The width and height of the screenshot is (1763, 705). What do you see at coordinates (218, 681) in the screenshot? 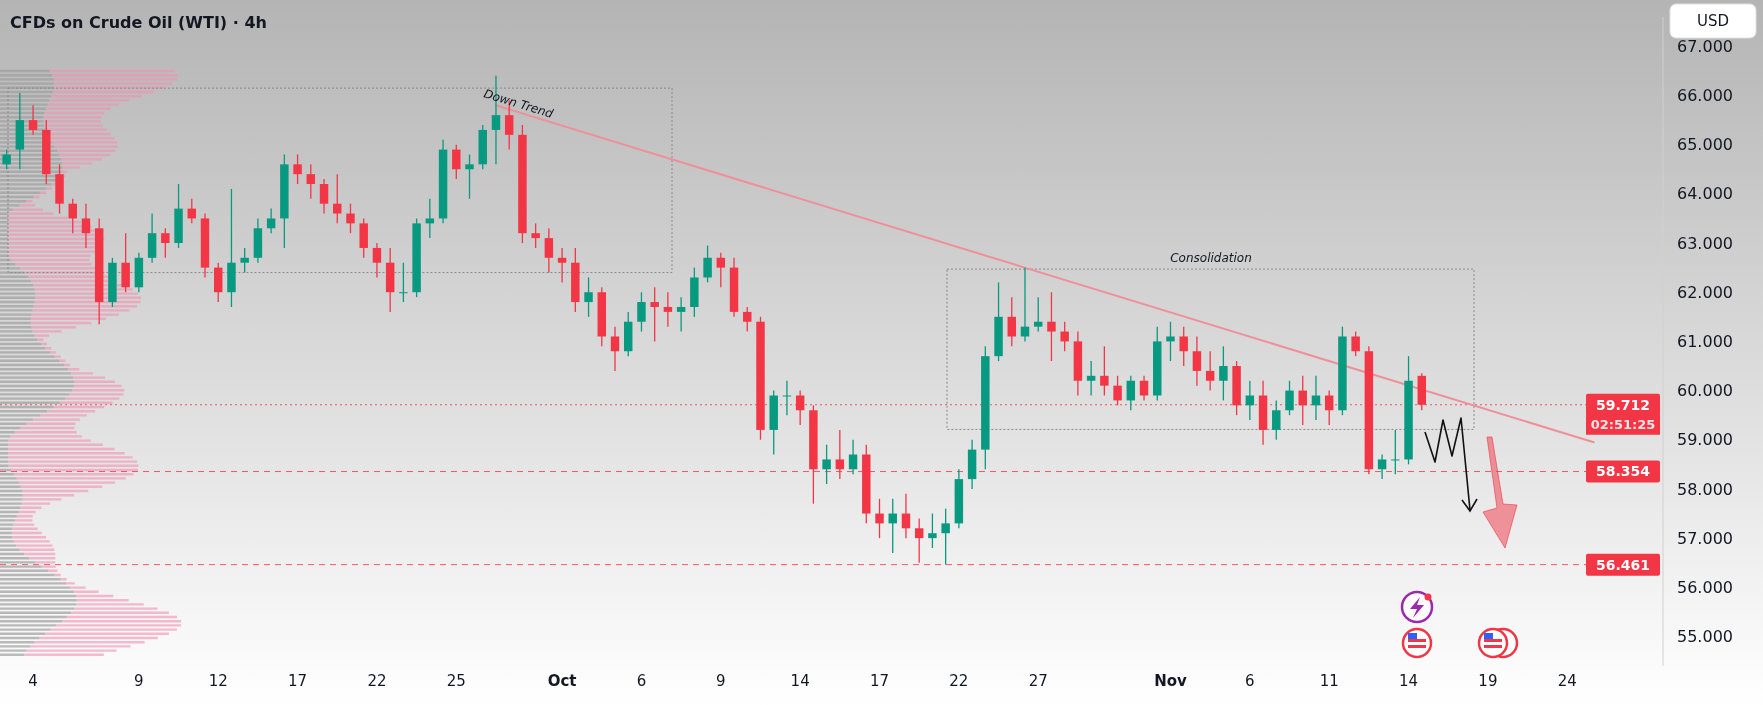
I see `x-tick-label: 12` at bounding box center [218, 681].